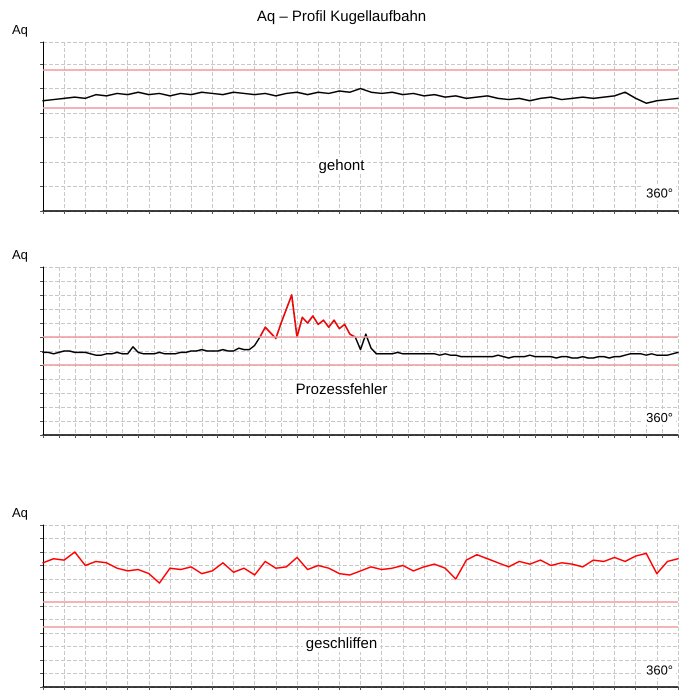  Describe the element at coordinates (341, 16) in the screenshot. I see `chart-title: Aq – Profil Kugellaufbahn` at that location.